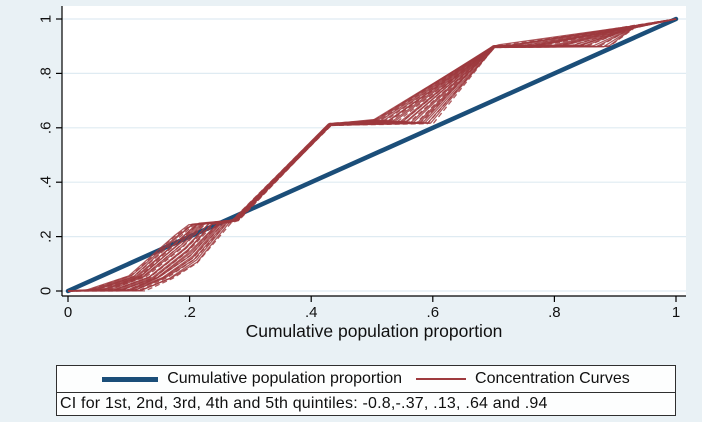  What do you see at coordinates (46, 73) in the screenshot?
I see `y-tick-label-0.8: .8` at bounding box center [46, 73].